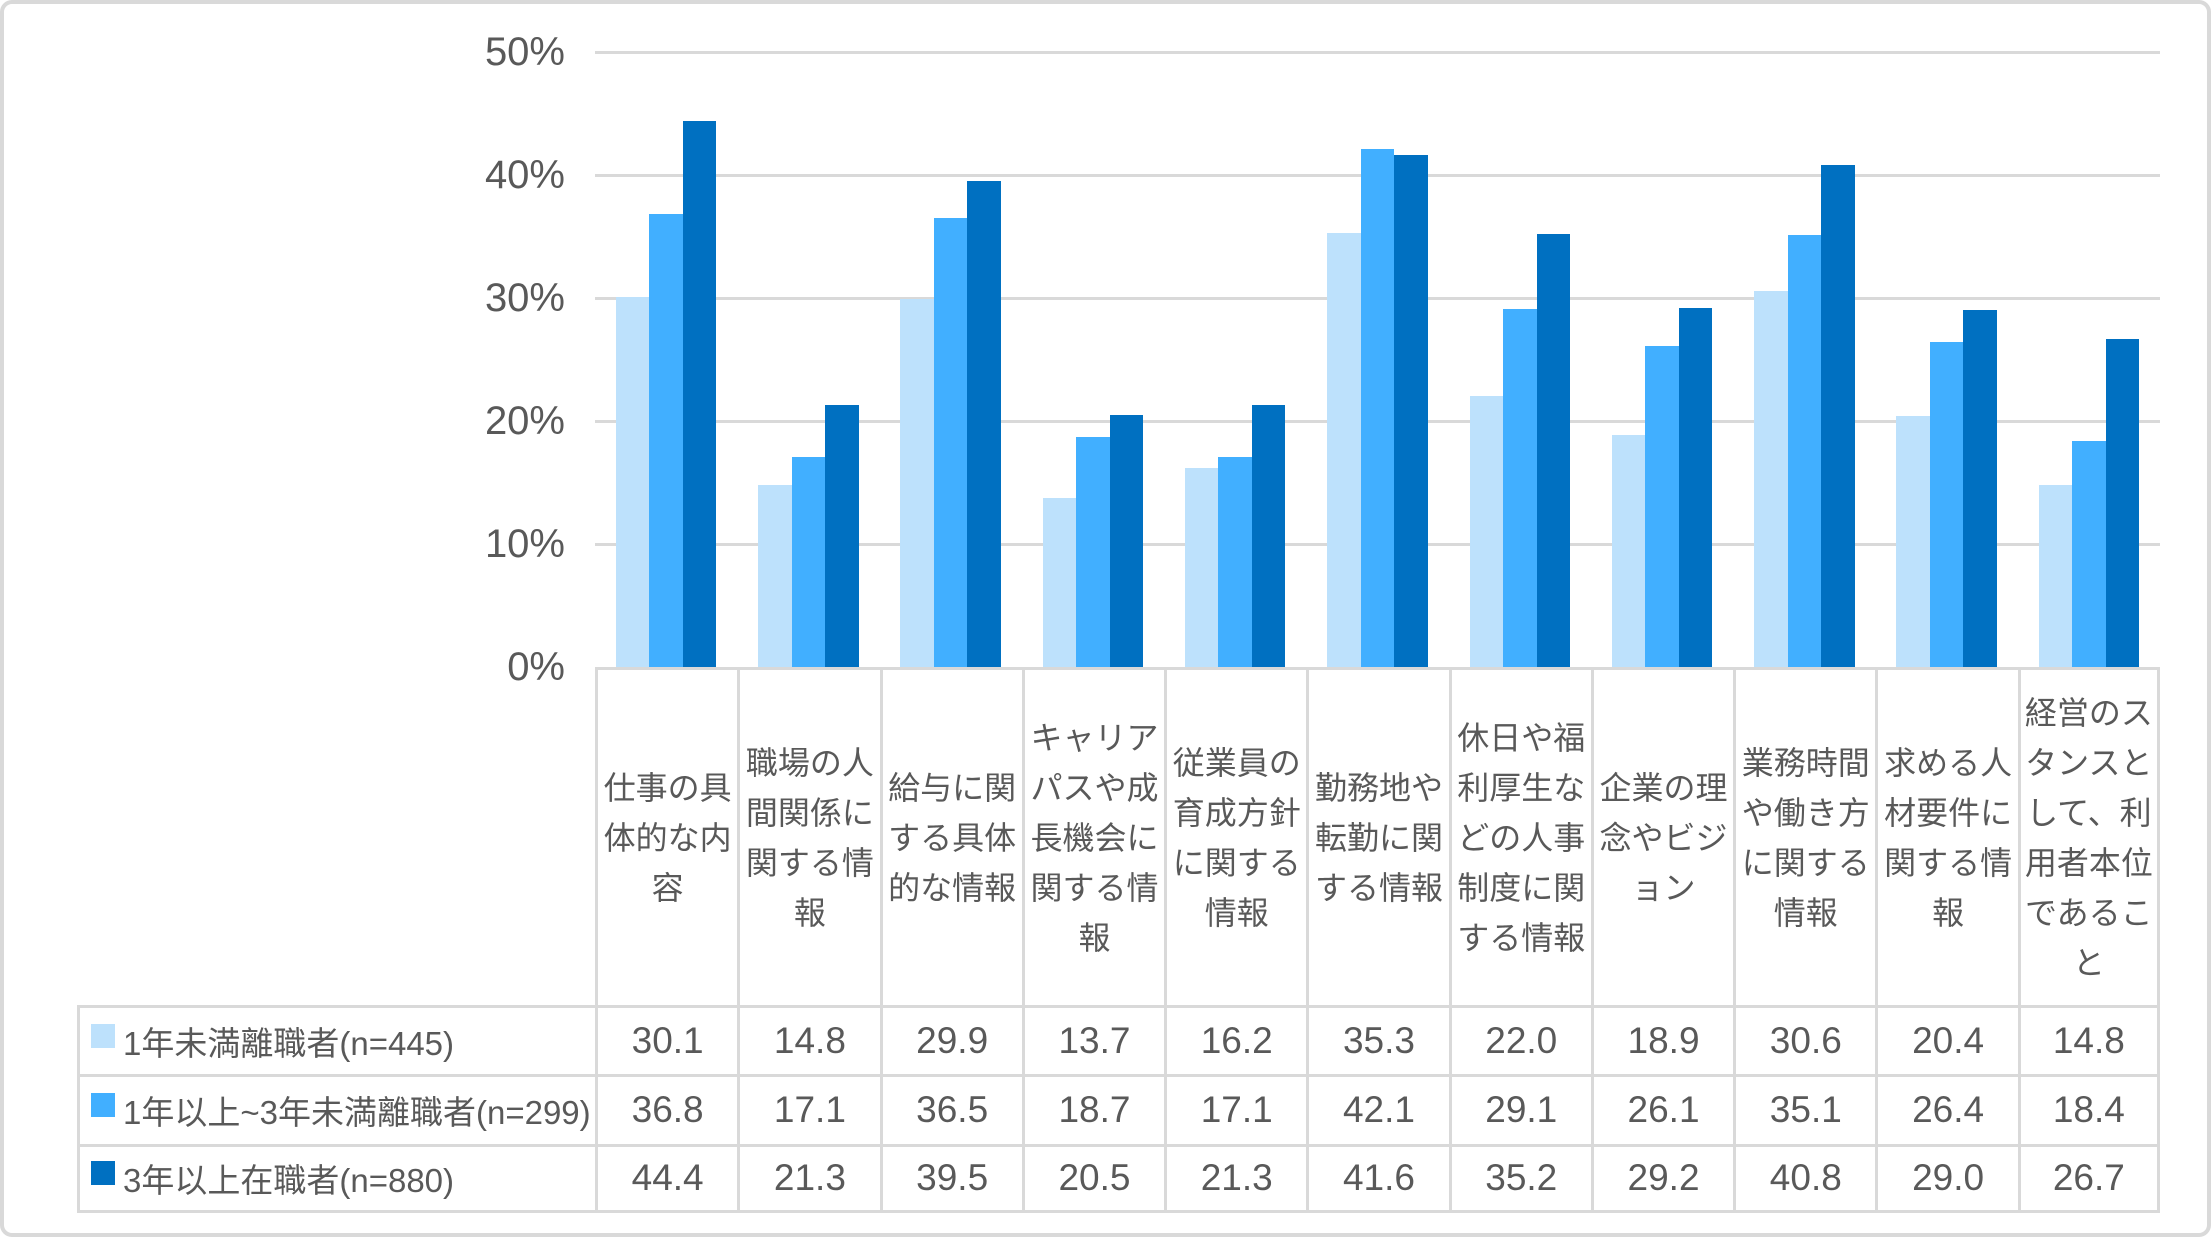 Image resolution: width=2211 pixels, height=1237 pixels. What do you see at coordinates (950, 1178) in the screenshot?
I see `value-cell-series3-cat3: 39.5` at bounding box center [950, 1178].